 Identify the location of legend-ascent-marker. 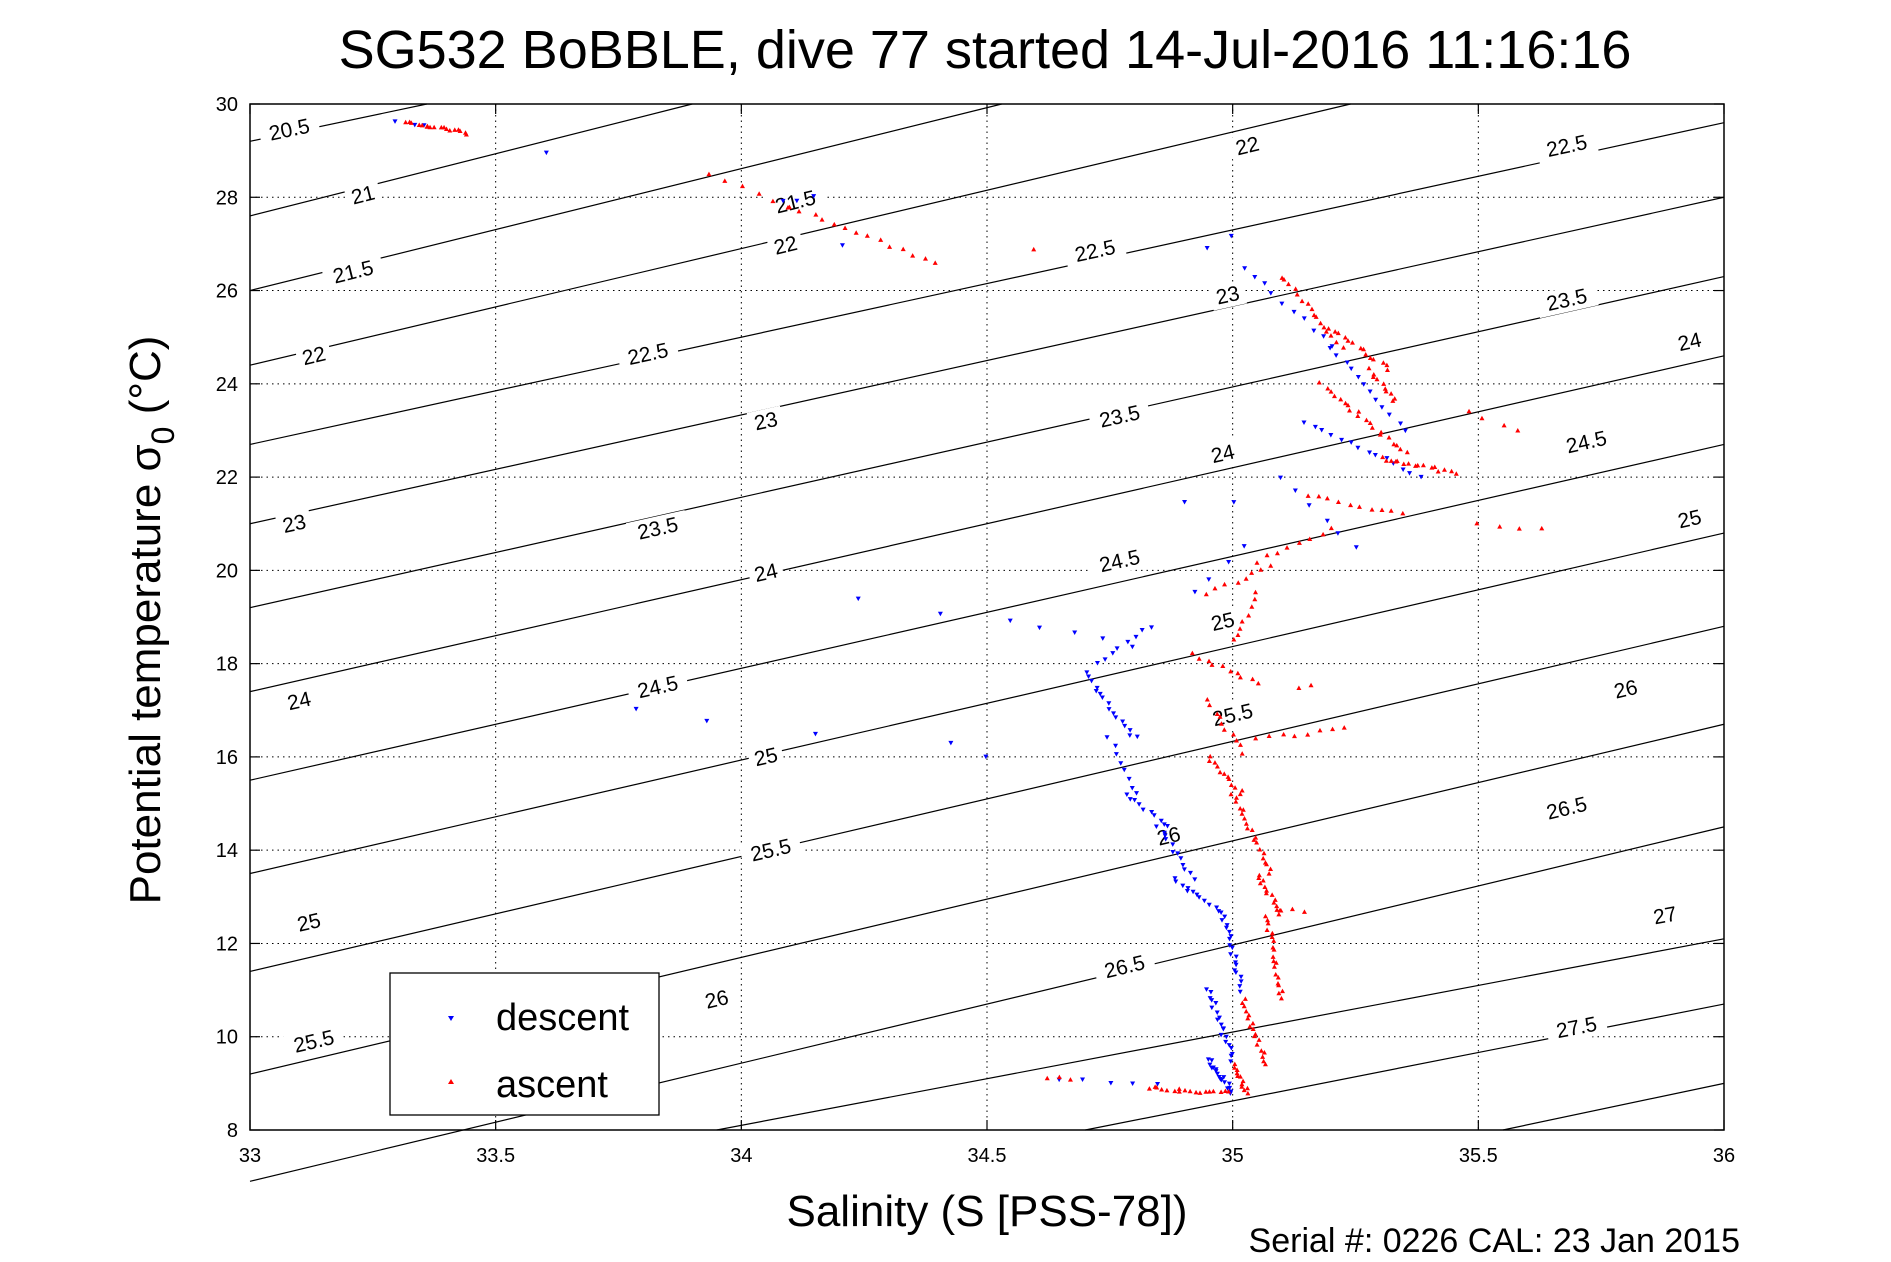
(451, 1081).